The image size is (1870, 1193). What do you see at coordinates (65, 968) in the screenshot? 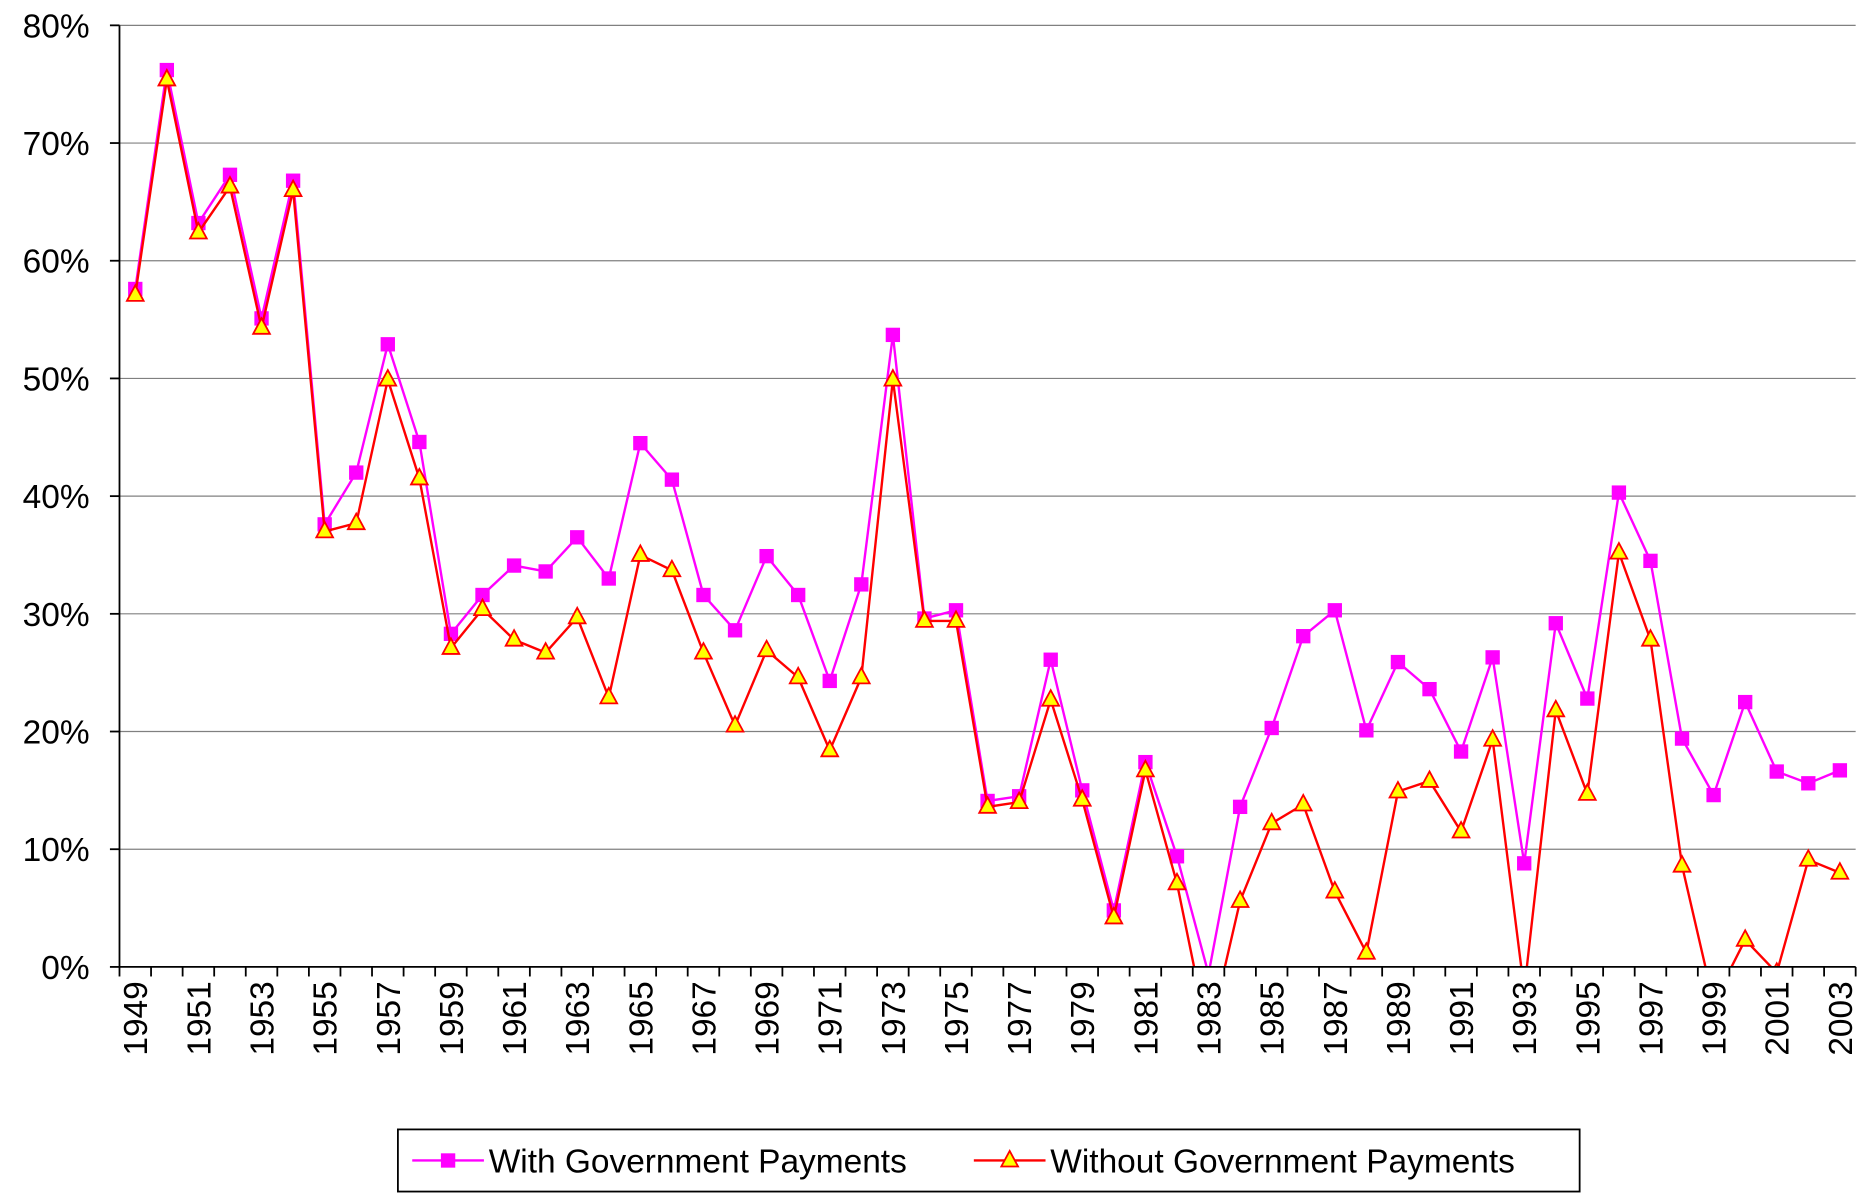
I see `y-tick-label: 0%` at bounding box center [65, 968].